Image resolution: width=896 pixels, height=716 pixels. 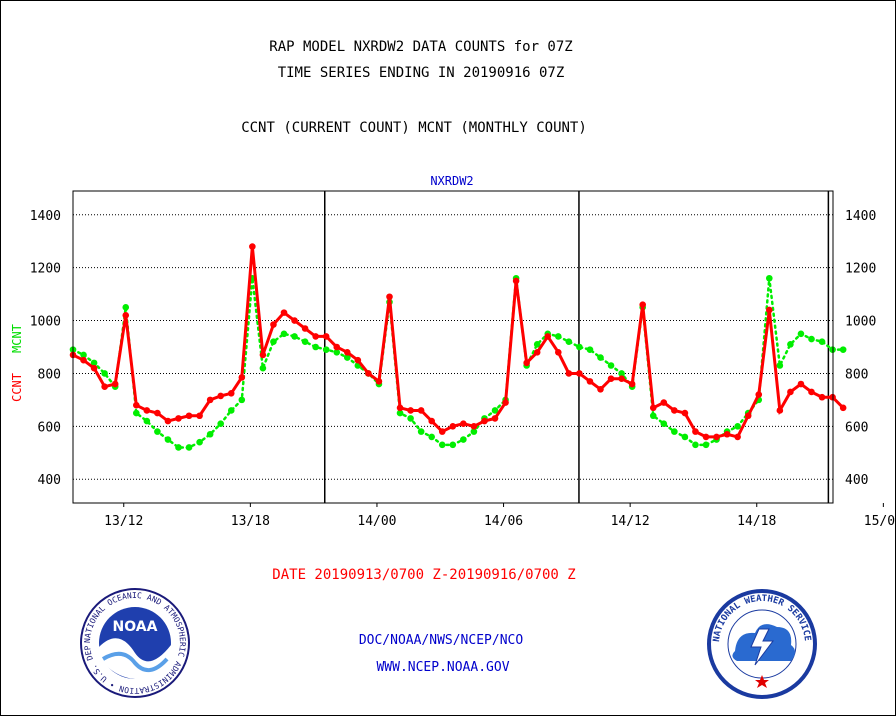 I want to click on y-tick-label-right-1400: 1400, so click(x=860, y=216).